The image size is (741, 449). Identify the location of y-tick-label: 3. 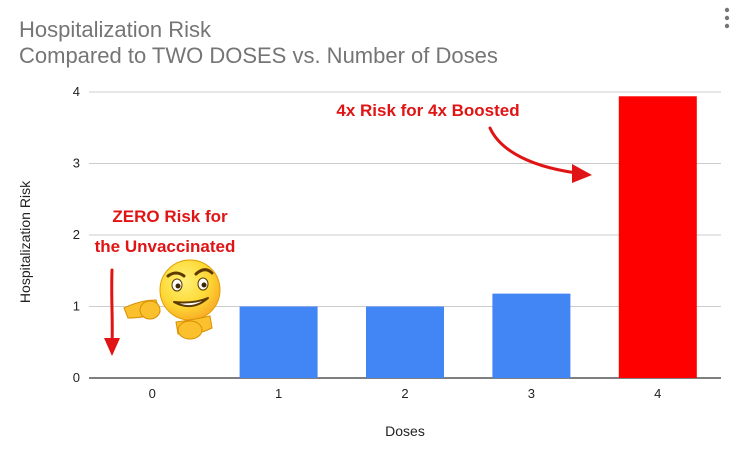
(76, 163).